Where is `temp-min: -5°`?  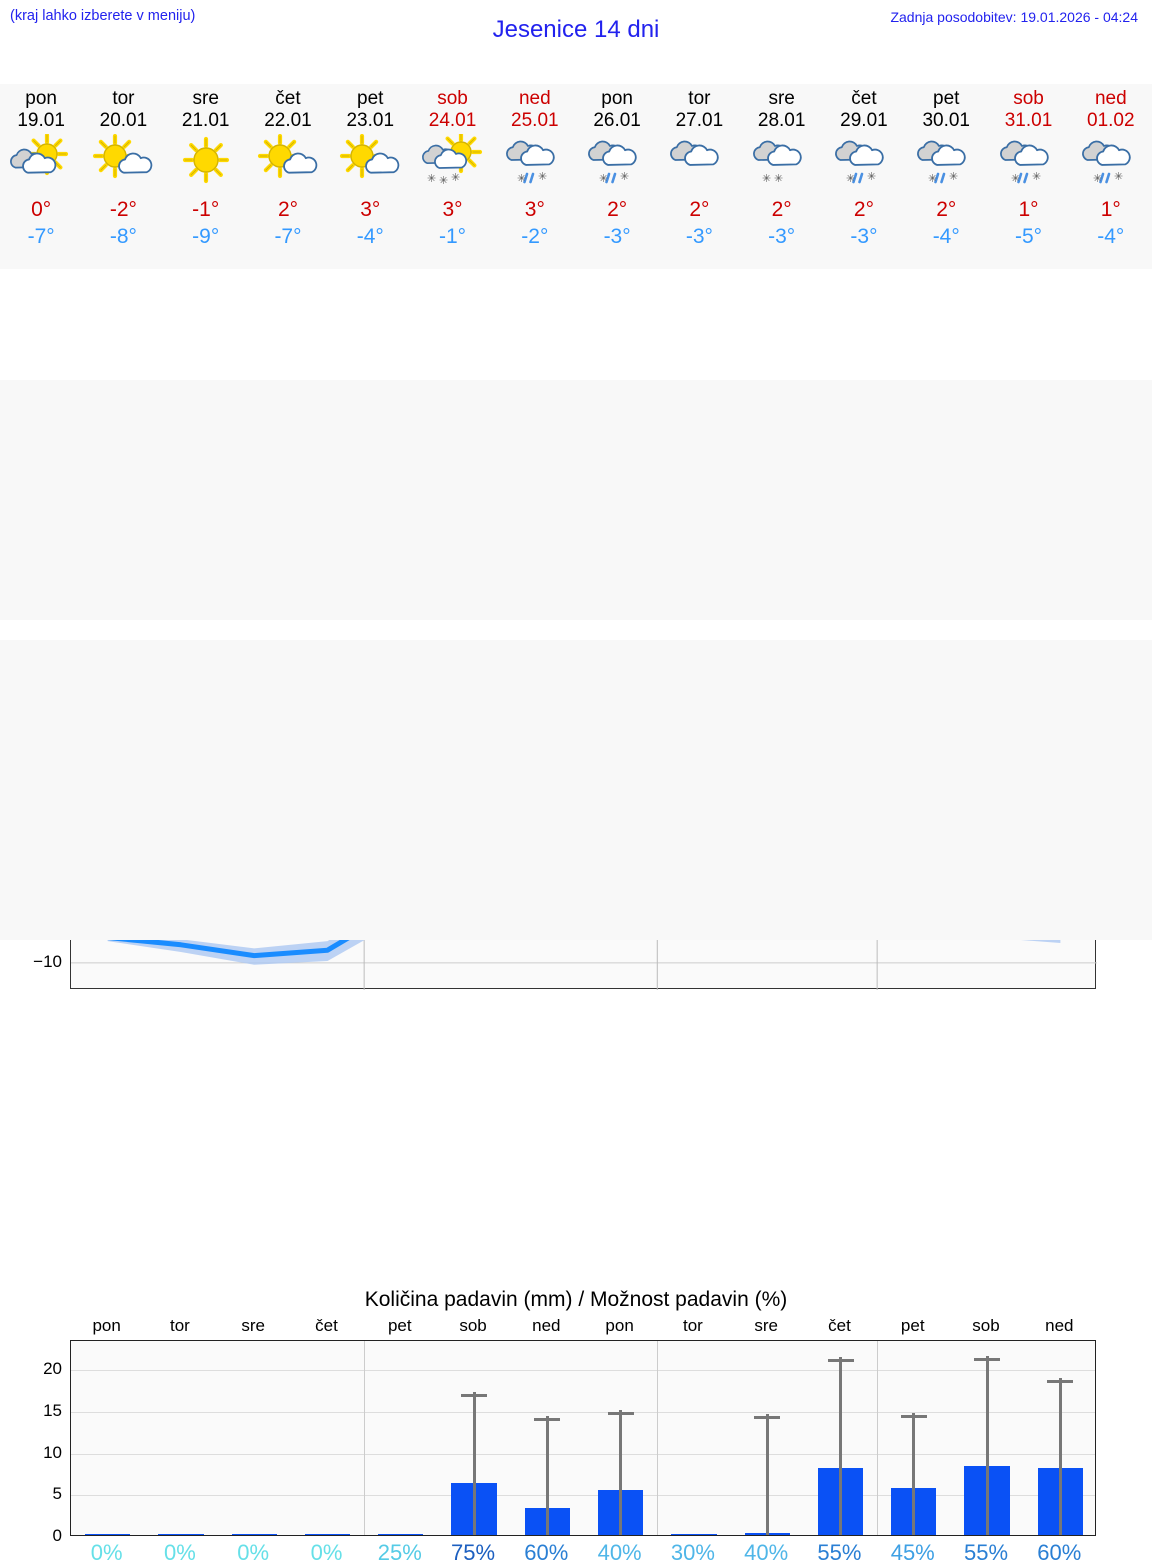 temp-min: -5° is located at coordinates (1028, 236).